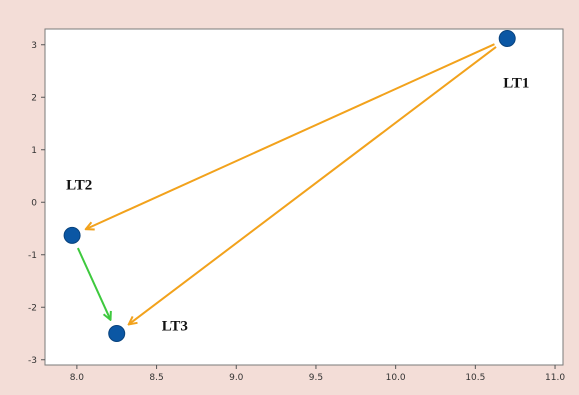 The width and height of the screenshot is (579, 395). What do you see at coordinates (32, 361) in the screenshot?
I see `y-tick-label: -3` at bounding box center [32, 361].